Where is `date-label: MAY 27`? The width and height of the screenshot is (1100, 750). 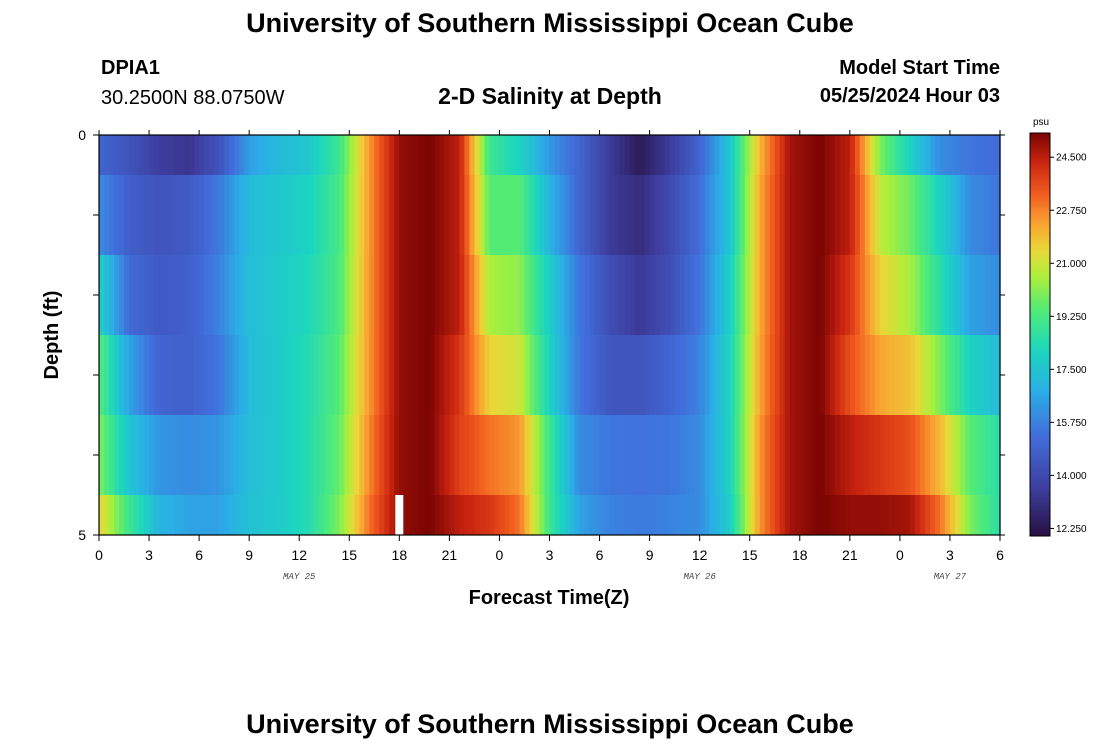 date-label: MAY 27 is located at coordinates (950, 577).